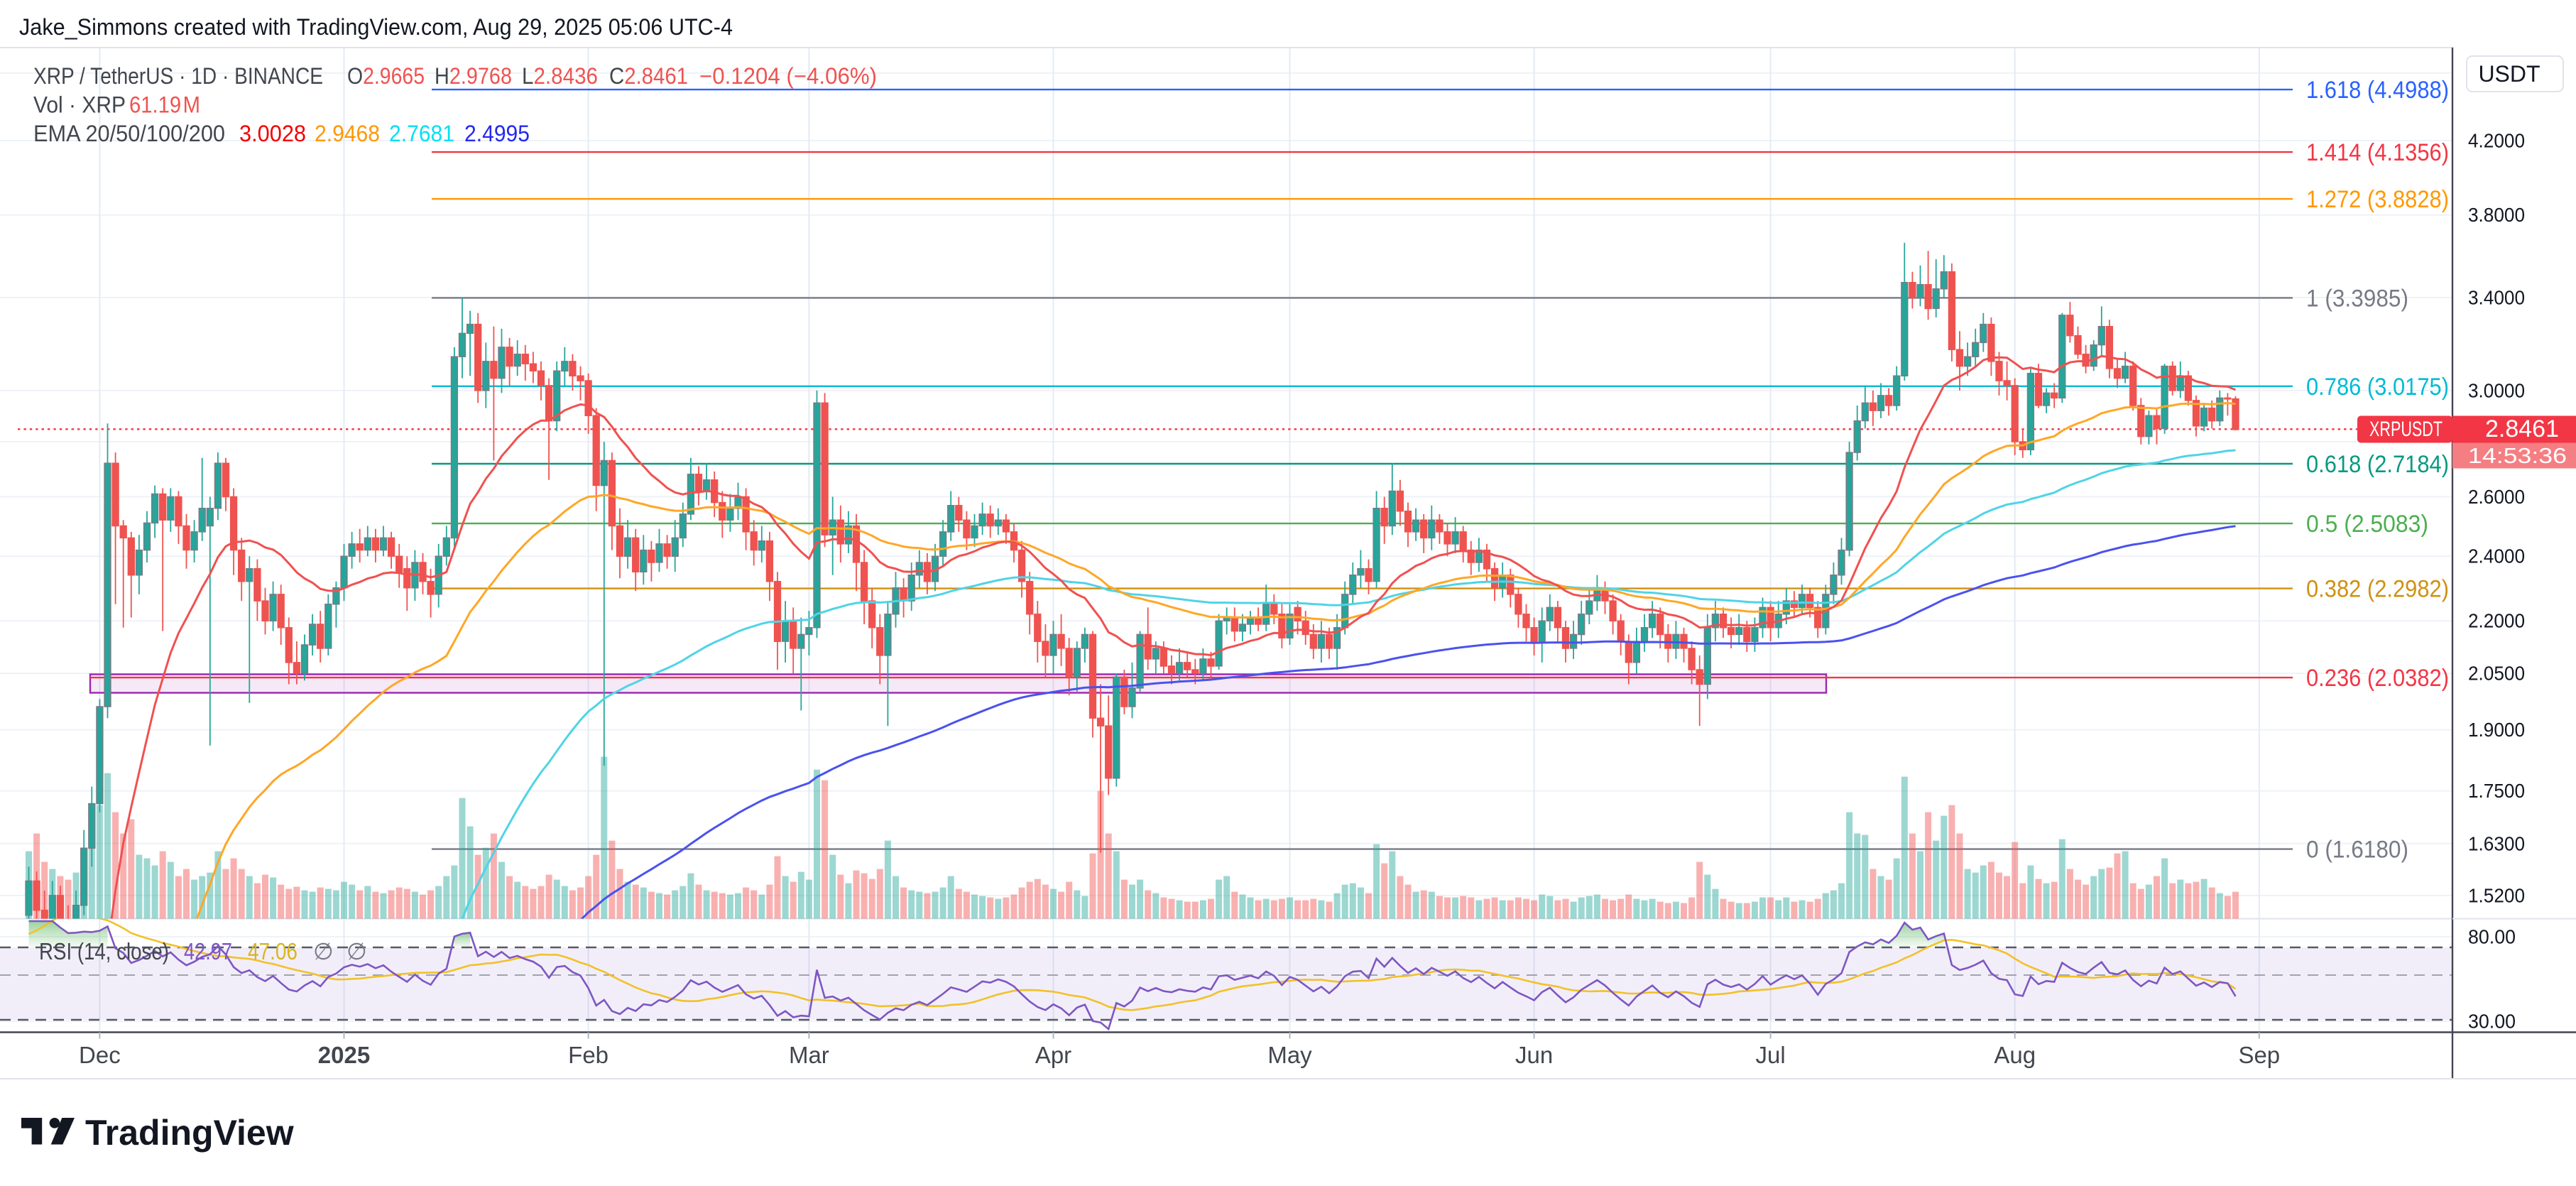  I want to click on svg-text: 30.00, so click(2492, 1021).